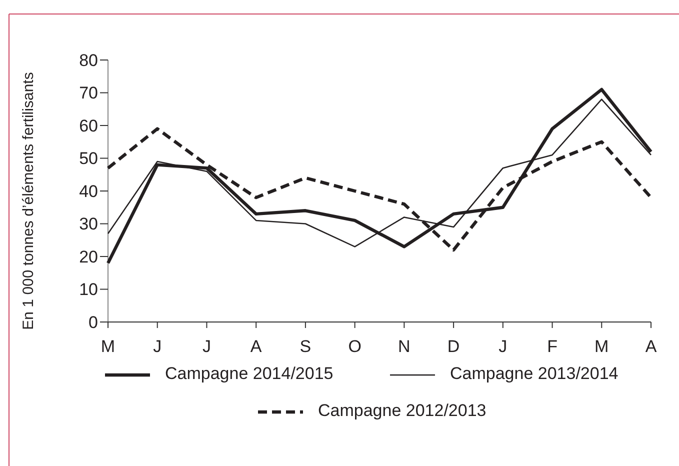 Image resolution: width=679 pixels, height=466 pixels. I want to click on y-tick-label: 60, so click(88, 126).